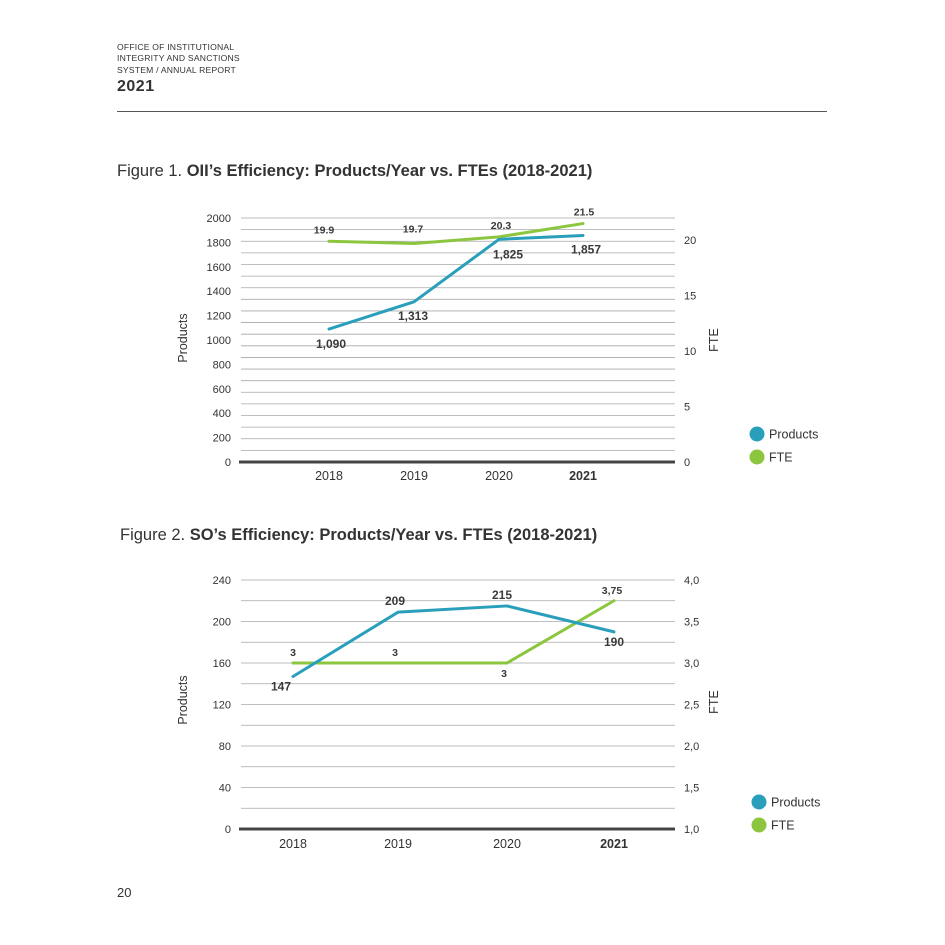 Image resolution: width=945 pixels, height=945 pixels. What do you see at coordinates (219, 219) in the screenshot?
I see `y-tick-label: 2000` at bounding box center [219, 219].